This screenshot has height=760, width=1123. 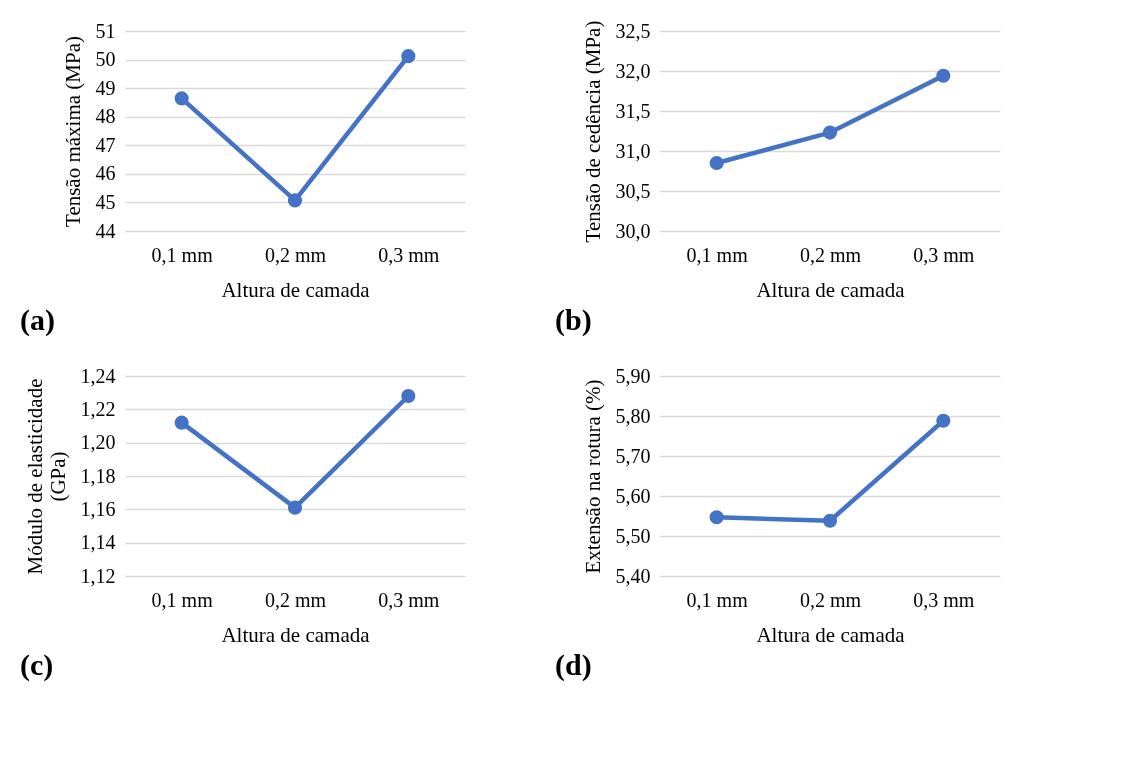 I want to click on y-tick-label: 5,70, so click(x=633, y=455).